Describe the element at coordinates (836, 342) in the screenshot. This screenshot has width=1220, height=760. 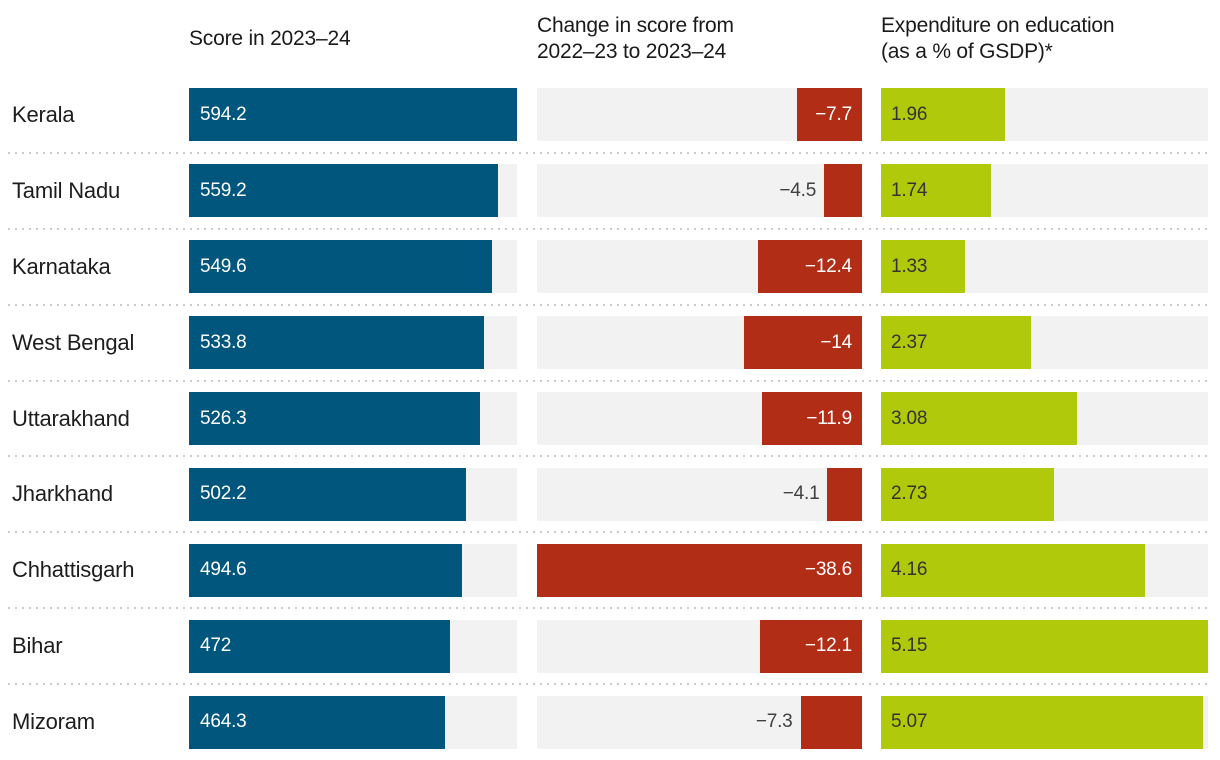
I see `change-value-inside: −14` at that location.